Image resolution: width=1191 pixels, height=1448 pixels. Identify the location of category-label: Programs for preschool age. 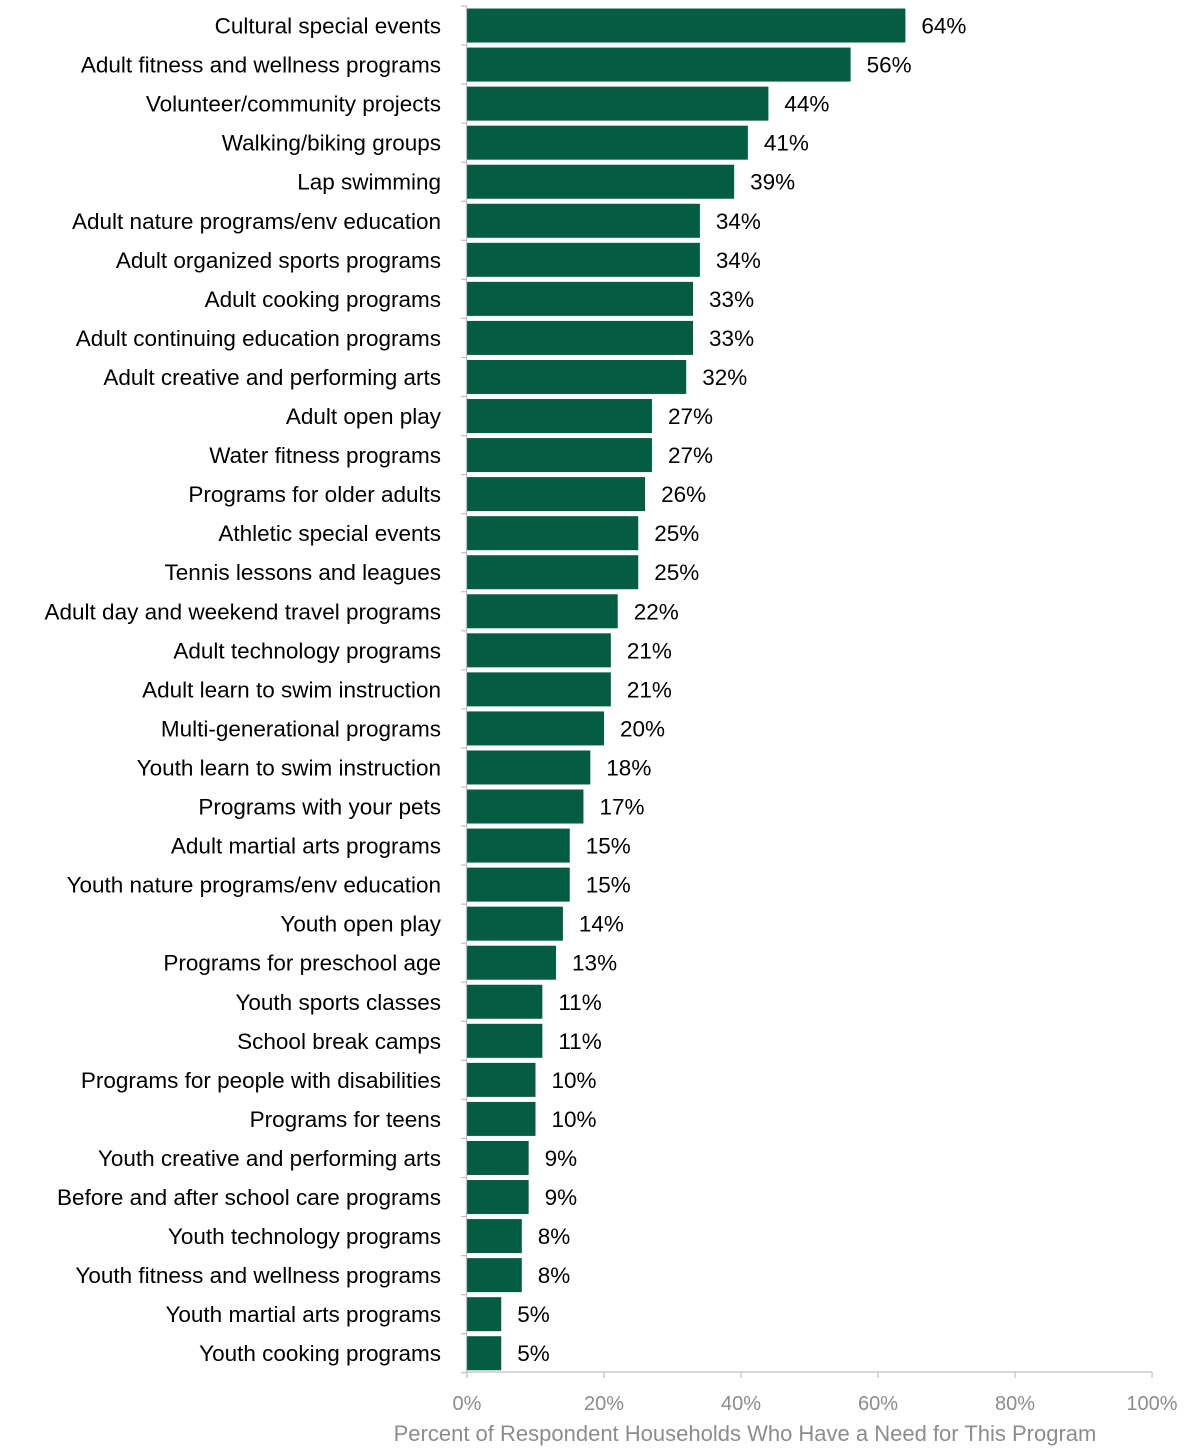
(302, 963).